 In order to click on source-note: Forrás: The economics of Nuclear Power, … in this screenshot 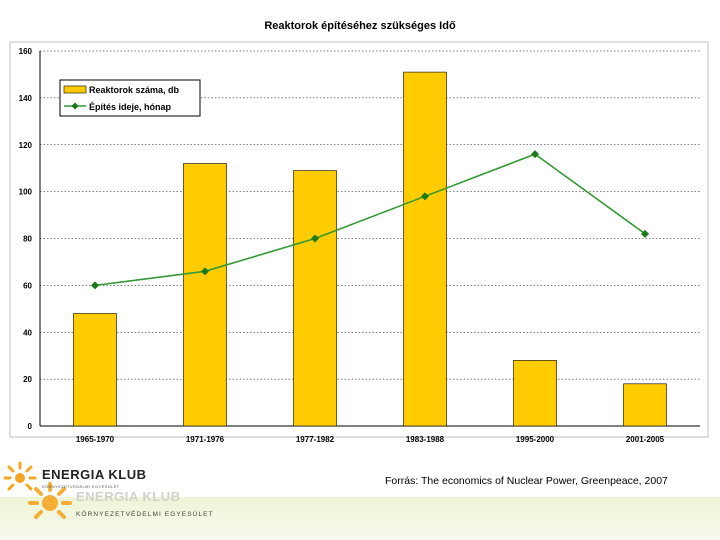, I will do `click(526, 481)`.